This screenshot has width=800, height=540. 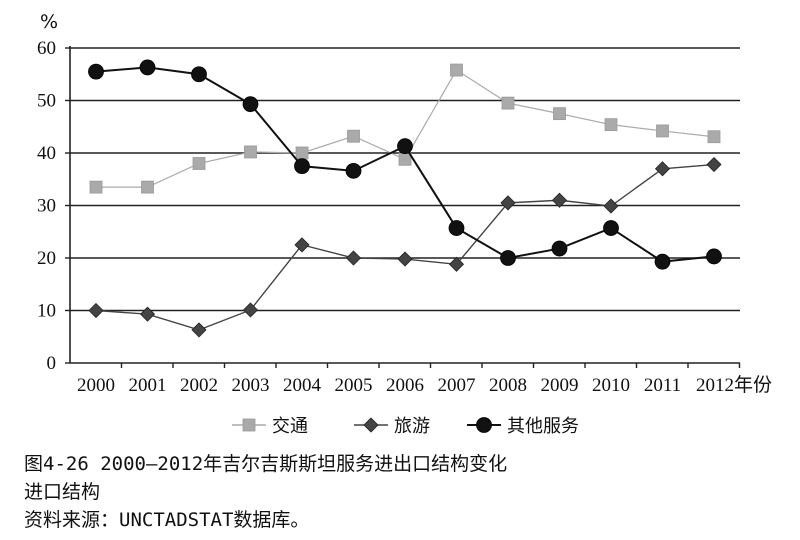 I want to click on x-tick-label: 2011, so click(x=662, y=385).